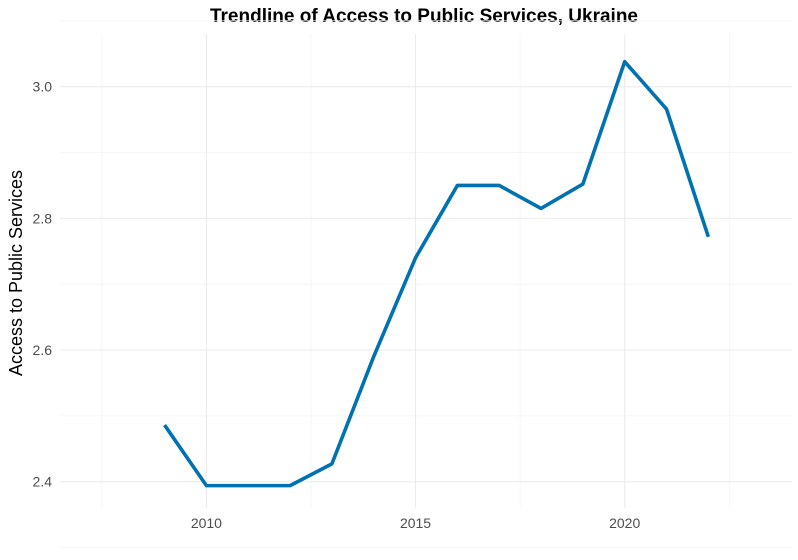 The height and width of the screenshot is (560, 798). I want to click on x-tick-label: 2010, so click(206, 523).